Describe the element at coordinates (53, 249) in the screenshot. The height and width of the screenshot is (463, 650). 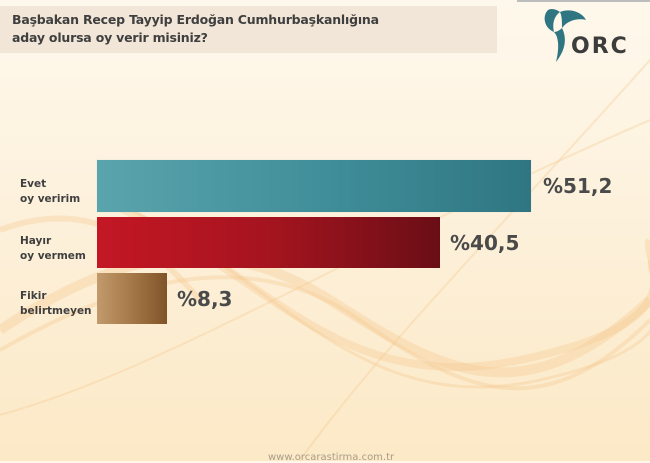
I see `bar-label-hayir: Hayır oy vermem` at that location.